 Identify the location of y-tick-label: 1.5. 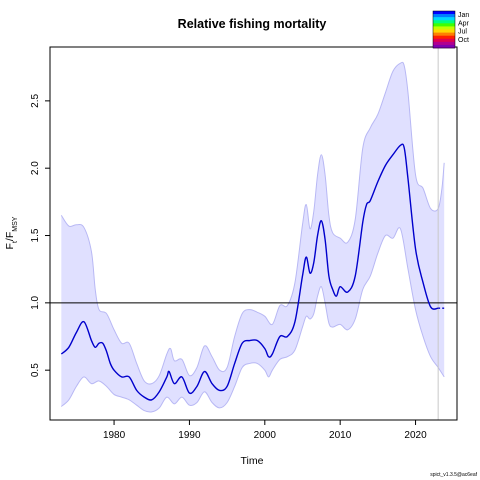
(35, 235).